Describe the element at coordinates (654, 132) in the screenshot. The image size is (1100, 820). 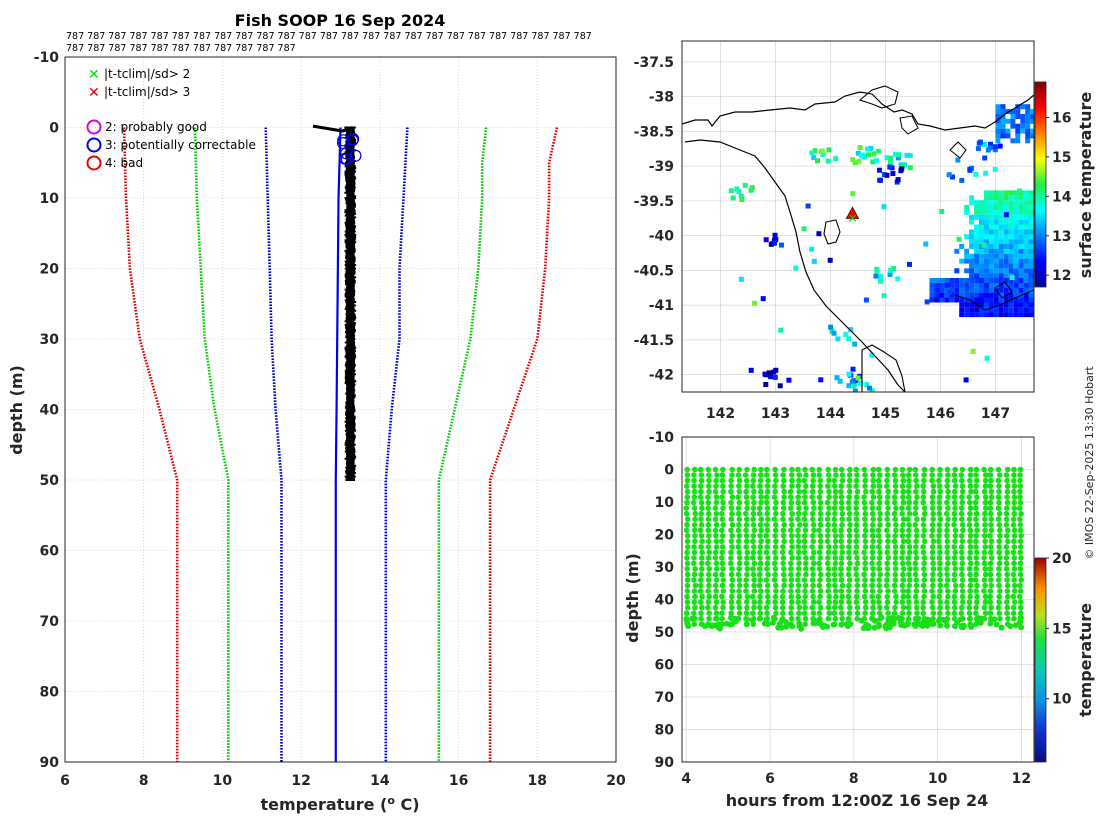
I see `map-ytick-label: -38.5` at that location.